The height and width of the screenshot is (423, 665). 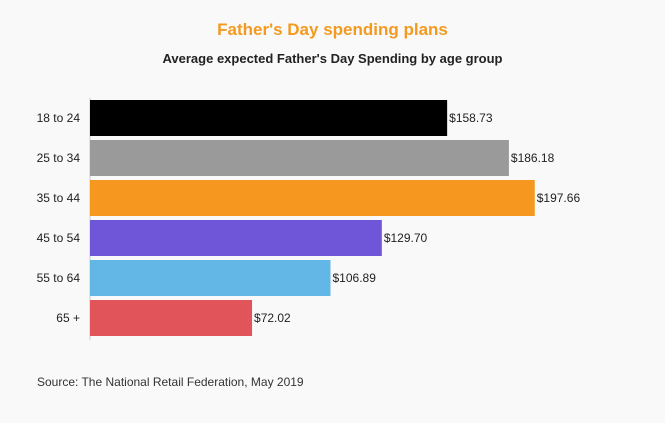 I want to click on category-label: 55 to 64, so click(x=59, y=278).